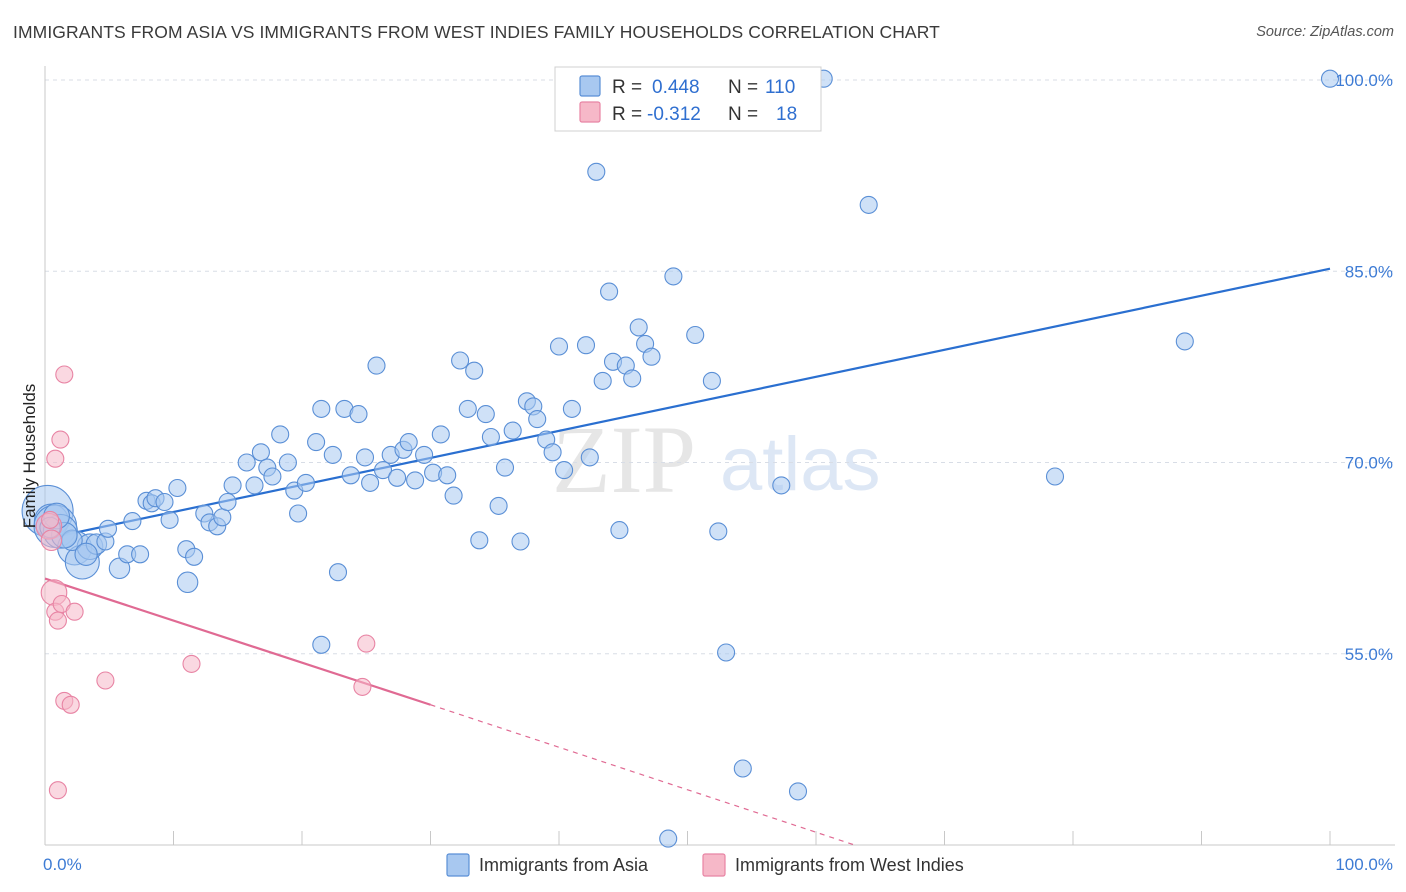 Image resolution: width=1406 pixels, height=892 pixels. I want to click on bottom-legend-swatch-asia, so click(458, 865).